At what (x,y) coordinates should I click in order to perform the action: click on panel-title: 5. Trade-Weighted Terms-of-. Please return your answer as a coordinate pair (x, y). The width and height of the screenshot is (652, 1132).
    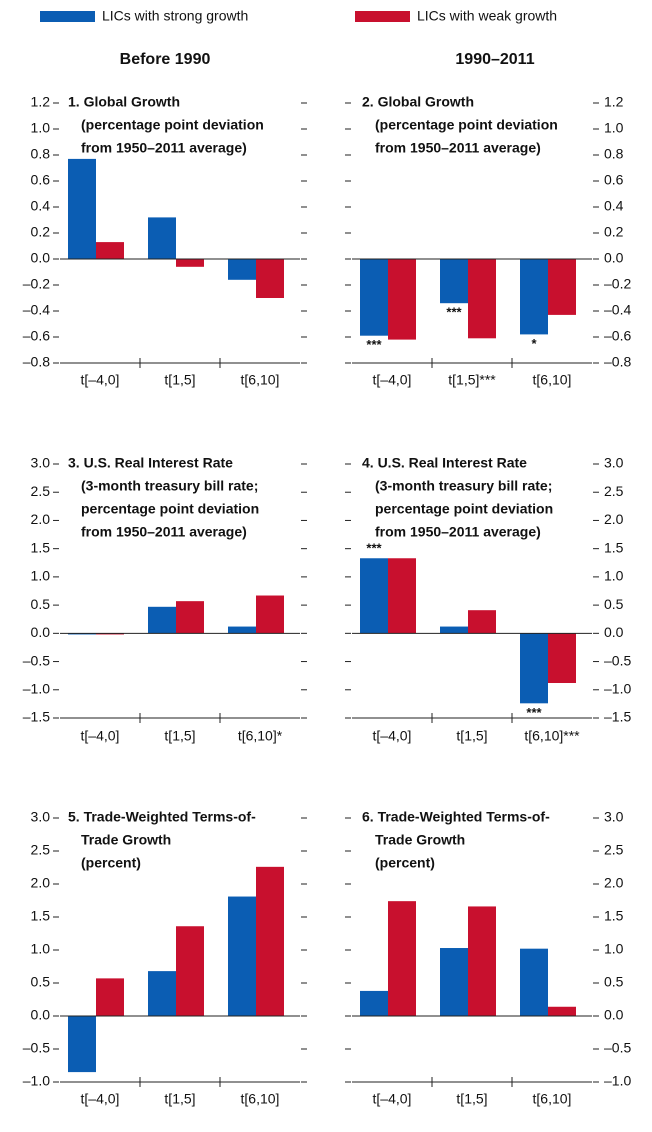
    Looking at the image, I should click on (162, 817).